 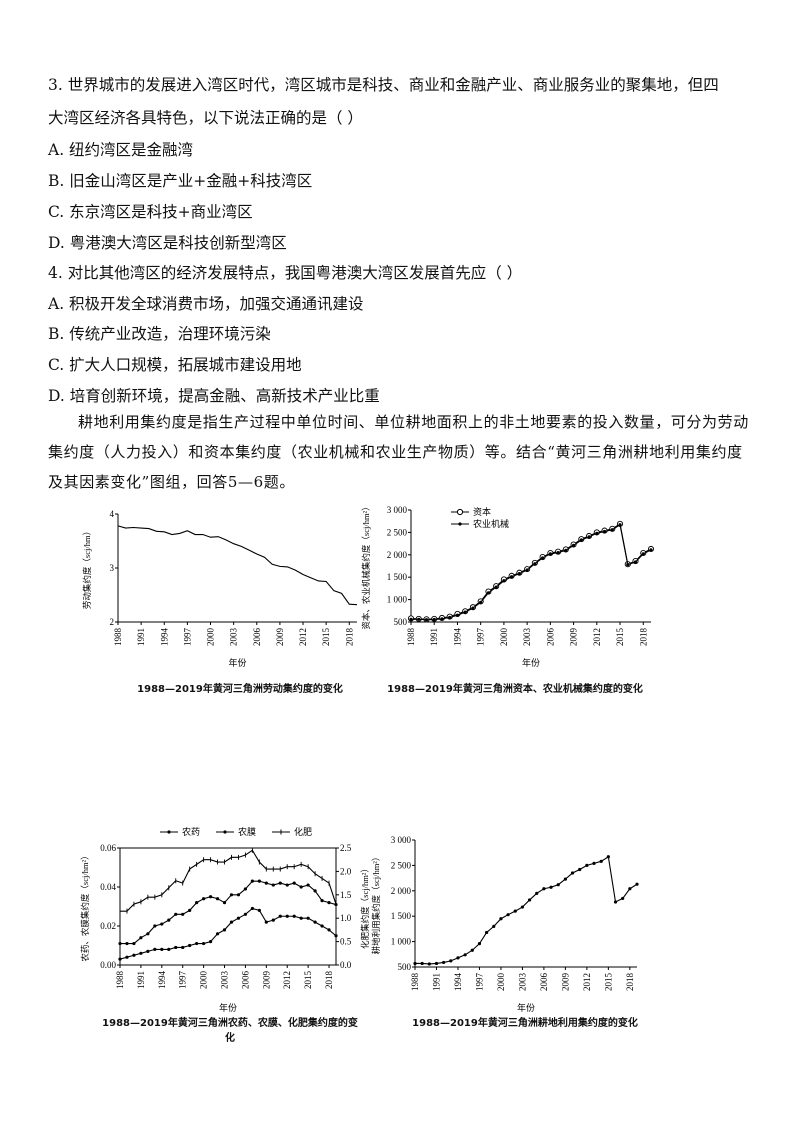 I want to click on q4-option-c: C. 扩大人口规模，拓展城市建设用地, so click(x=175, y=365).